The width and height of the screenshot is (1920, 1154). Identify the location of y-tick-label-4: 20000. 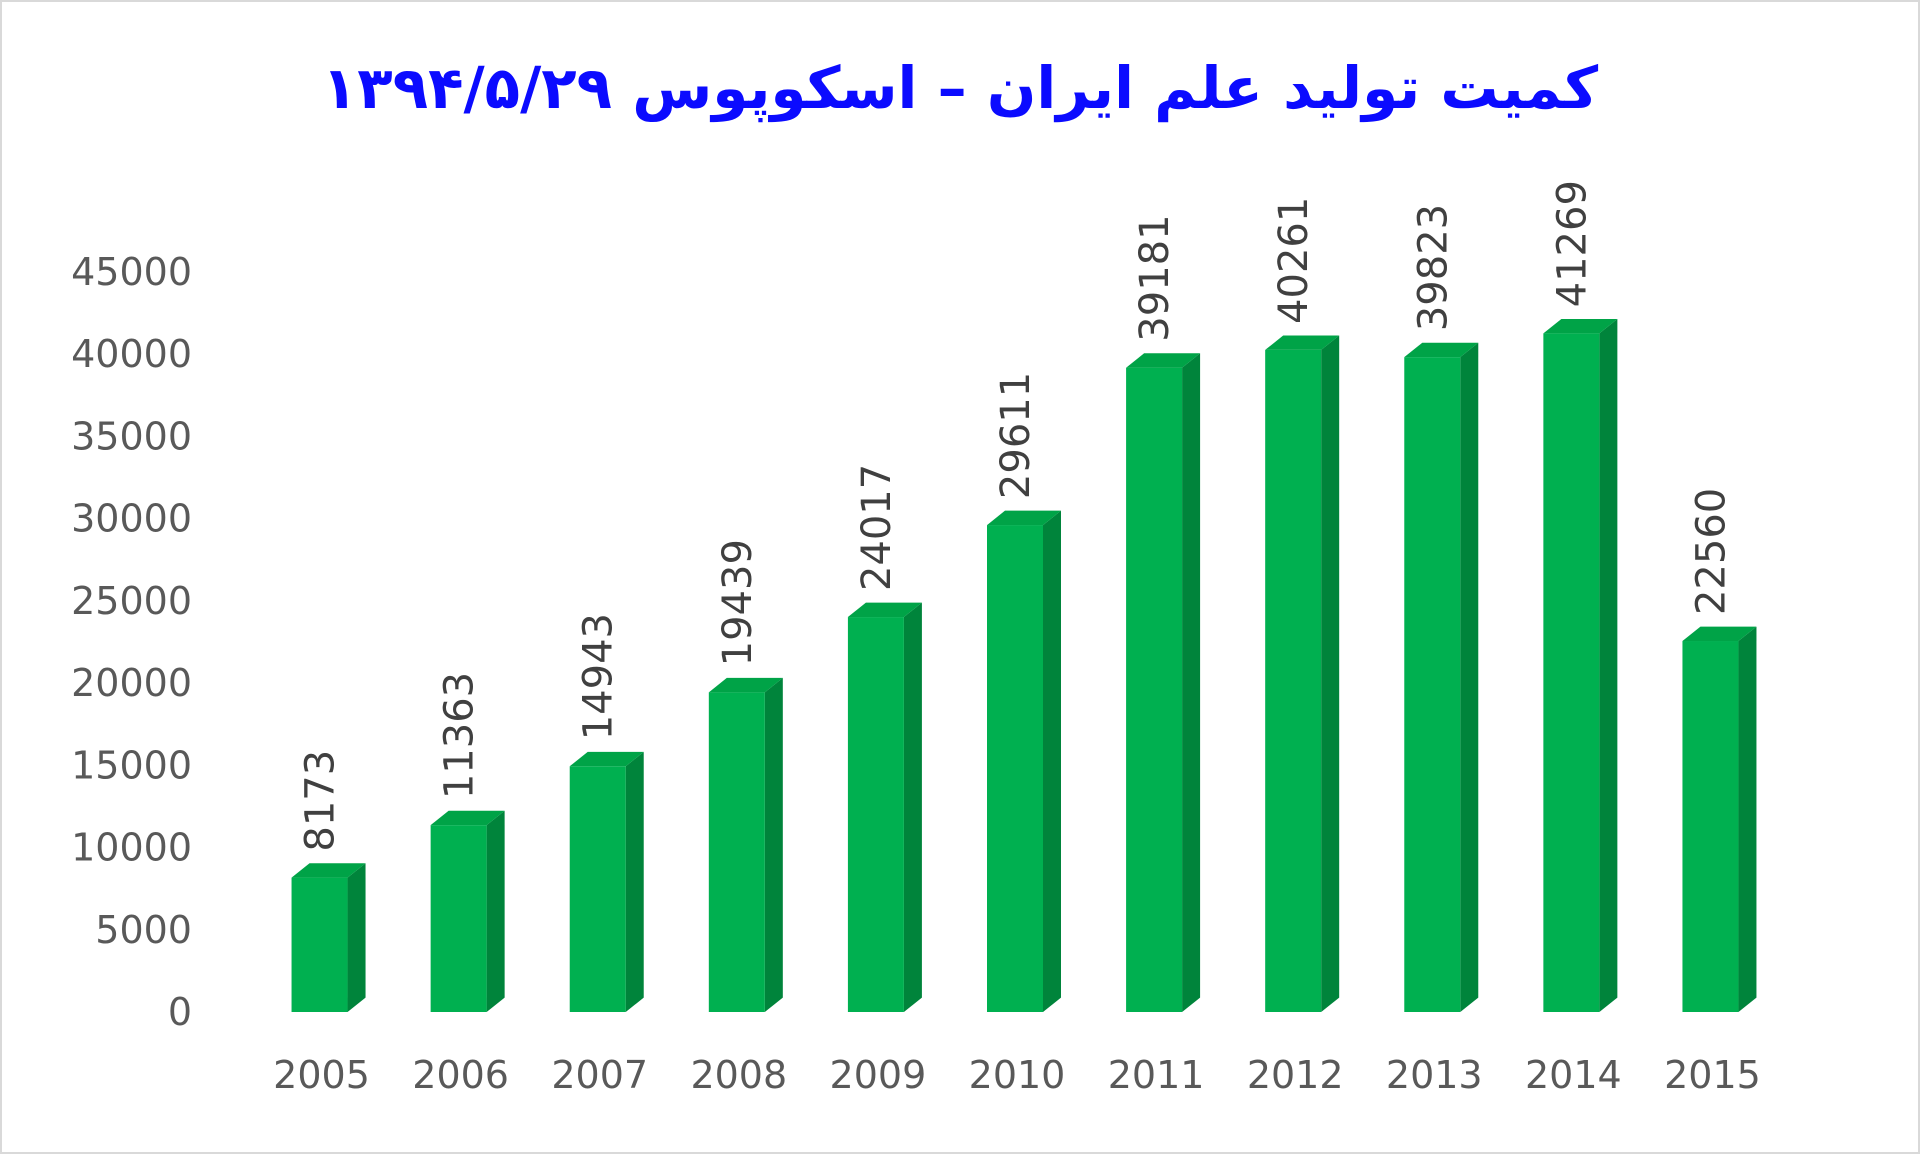
(131, 683).